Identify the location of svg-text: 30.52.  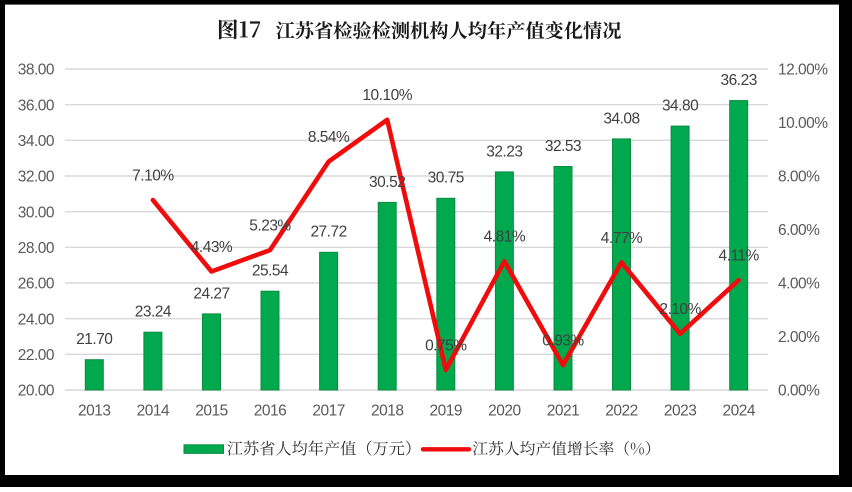
(387, 182).